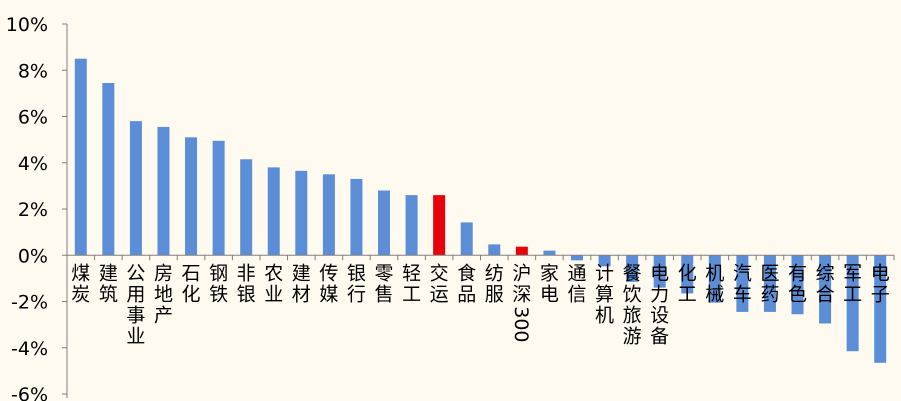 The image size is (901, 401). What do you see at coordinates (632, 336) in the screenshot?
I see `category-label-char: 游` at bounding box center [632, 336].